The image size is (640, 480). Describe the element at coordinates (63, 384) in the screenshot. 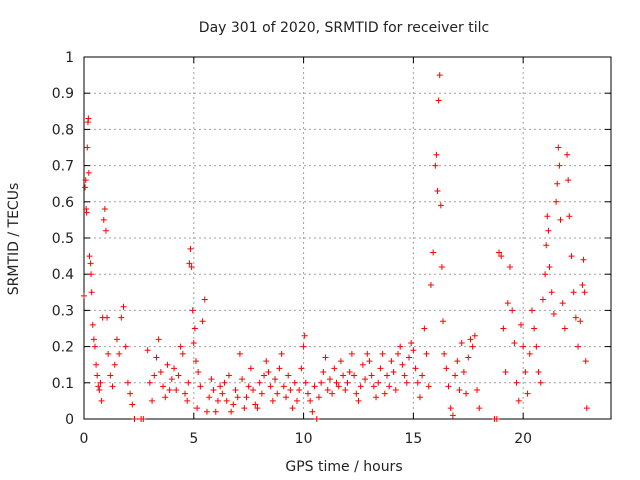

I see `y-tick-label: 0.1` at that location.